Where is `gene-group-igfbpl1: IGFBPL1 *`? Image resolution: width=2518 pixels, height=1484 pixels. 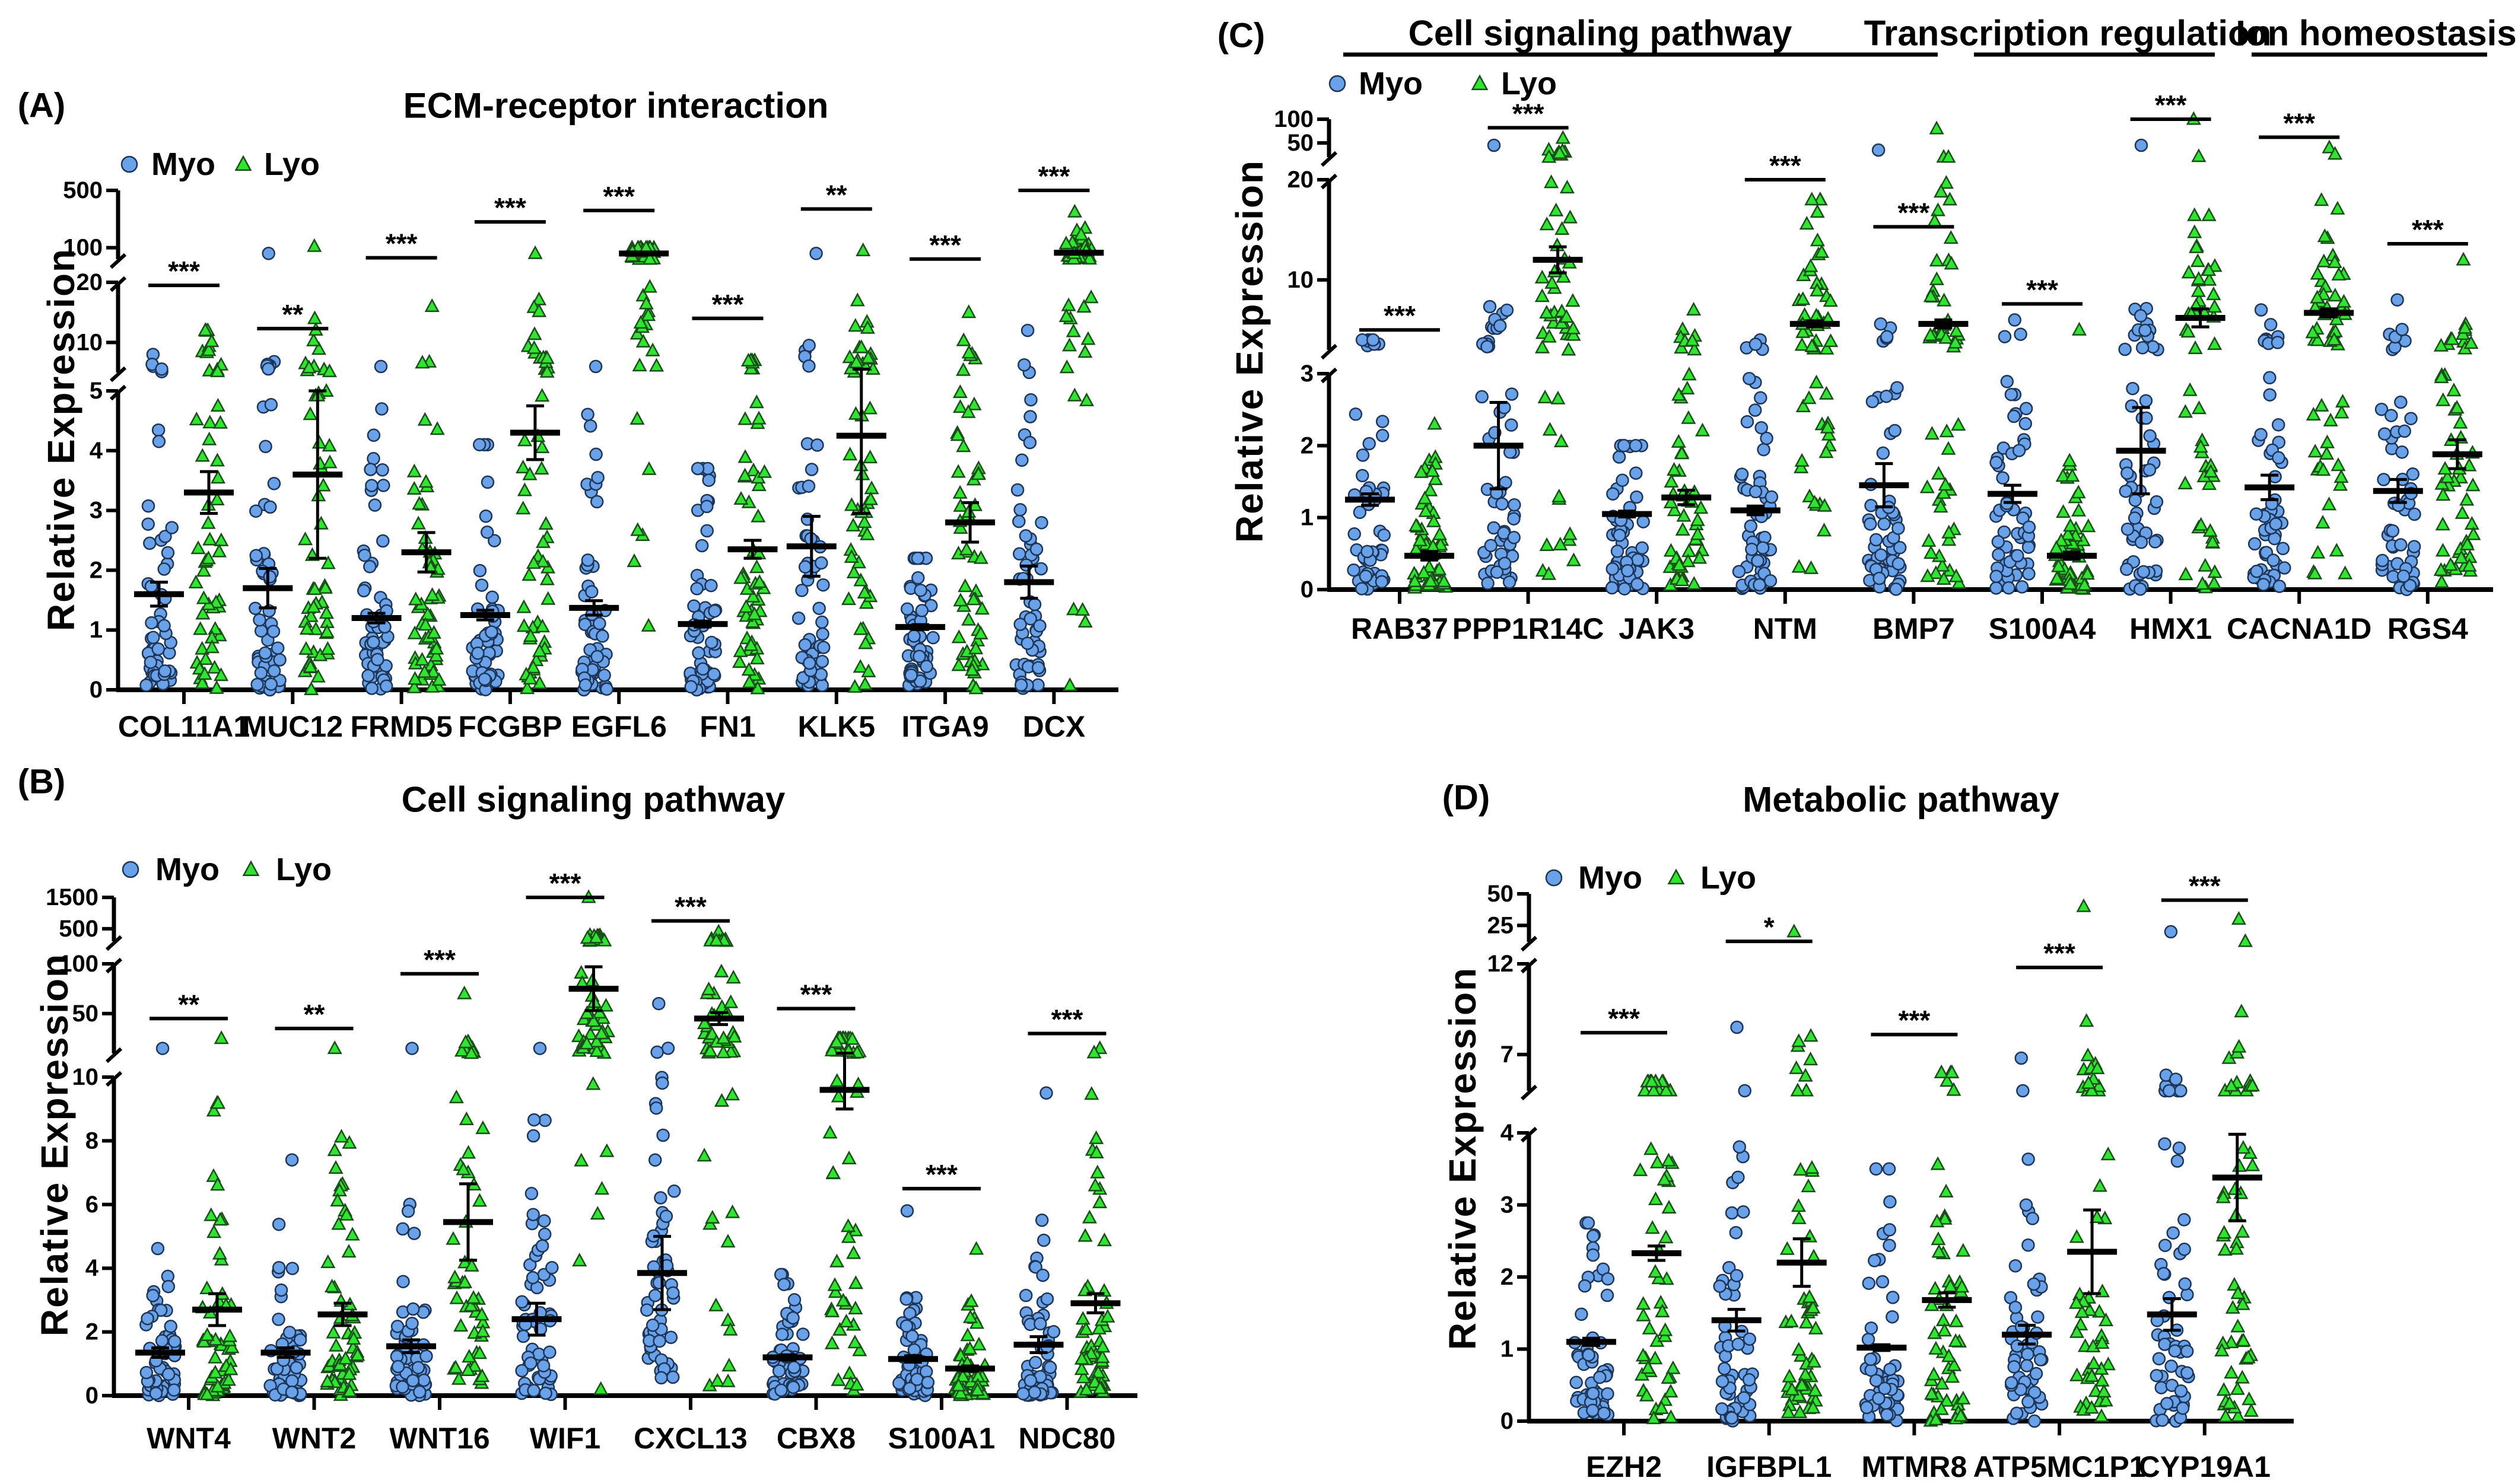 gene-group-igfbpl1: IGFBPL1 * is located at coordinates (1769, 1198).